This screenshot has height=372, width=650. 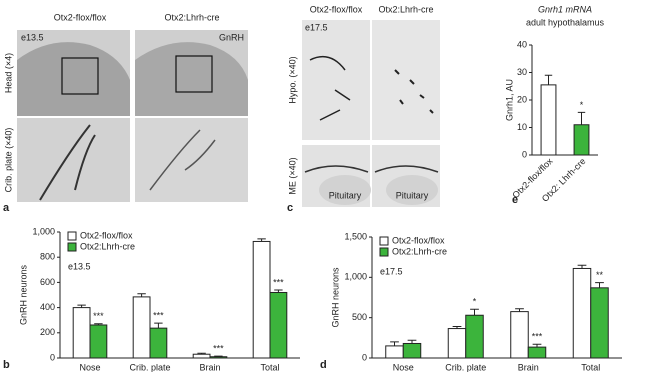 What do you see at coordinates (47, 332) in the screenshot?
I see `y-tick-label: 200` at bounding box center [47, 332].